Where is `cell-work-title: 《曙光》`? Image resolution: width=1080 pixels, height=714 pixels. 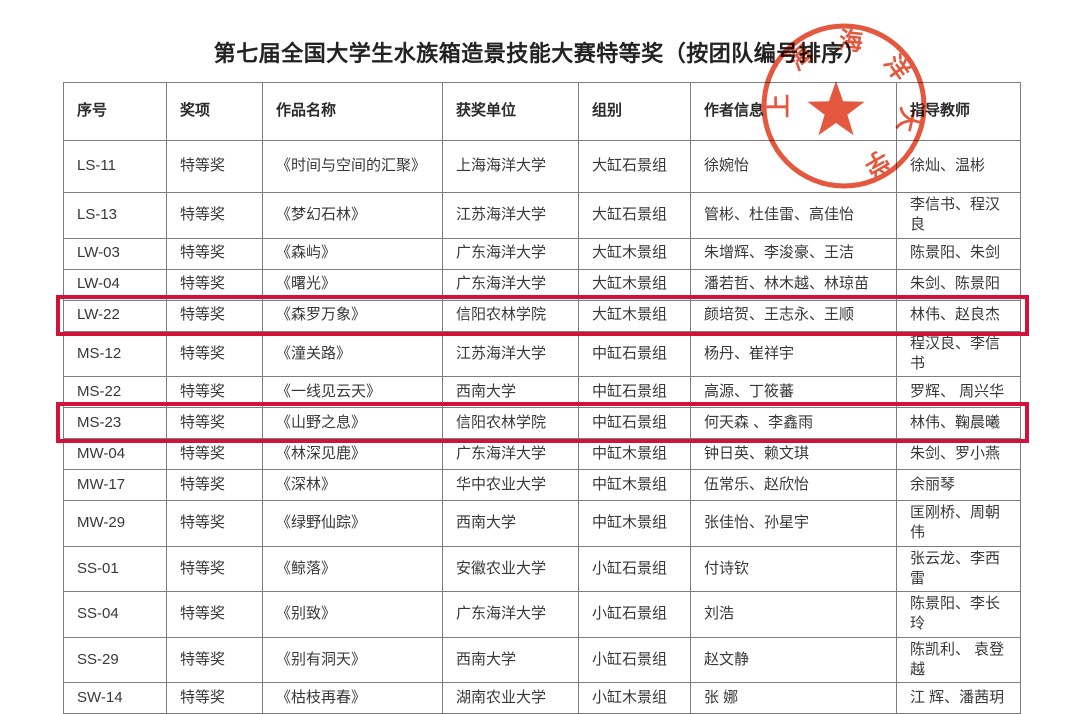
cell-work-title: 《曙光》 is located at coordinates (352, 284).